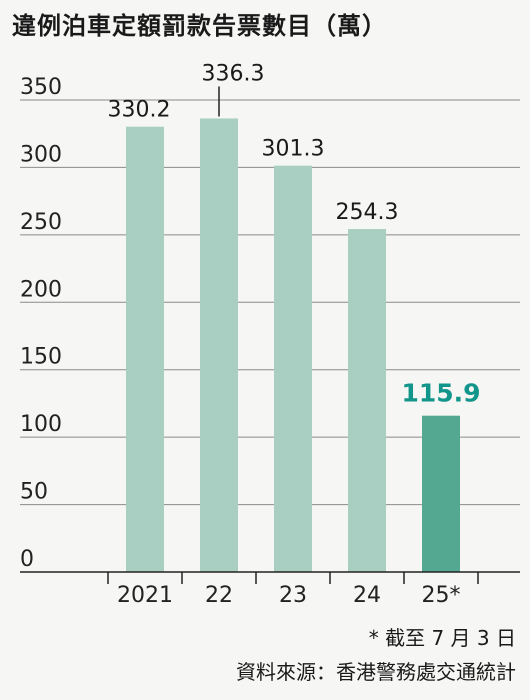 Image resolution: width=530 pixels, height=700 pixels. I want to click on bar-2021, so click(145, 349).